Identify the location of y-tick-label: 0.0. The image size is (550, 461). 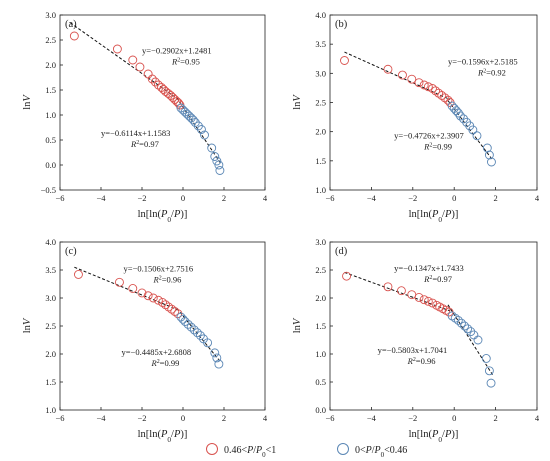
(50, 165).